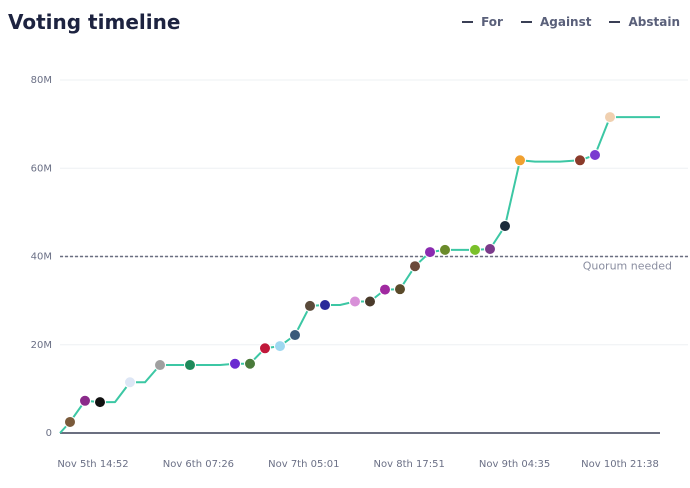 The image size is (690, 488). What do you see at coordinates (198, 464) in the screenshot?
I see `x-tick-label: Nov 6th 07:26` at bounding box center [198, 464].